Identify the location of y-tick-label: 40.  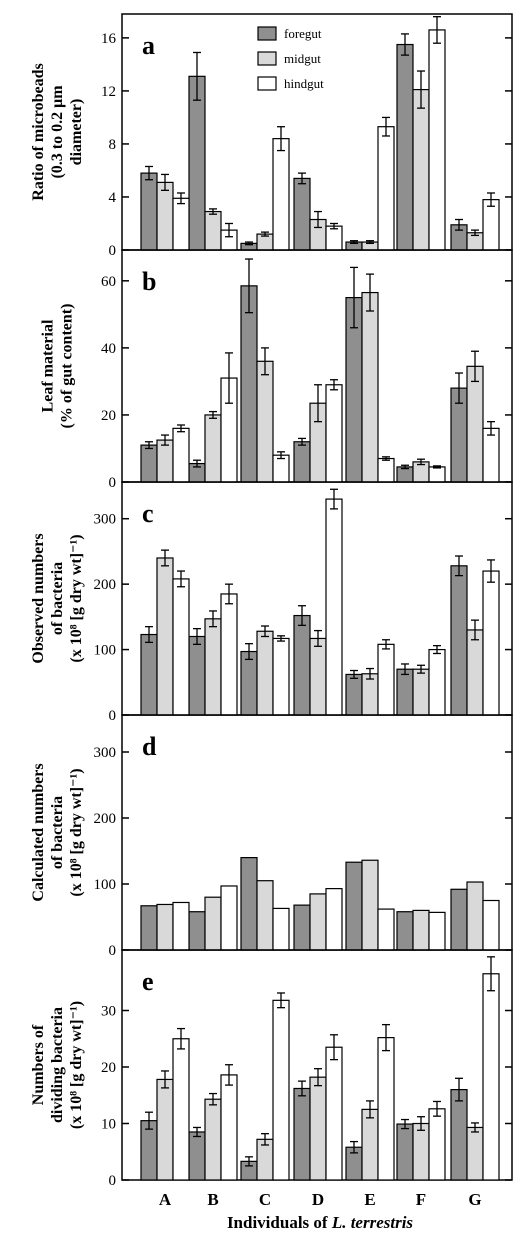
(108, 349).